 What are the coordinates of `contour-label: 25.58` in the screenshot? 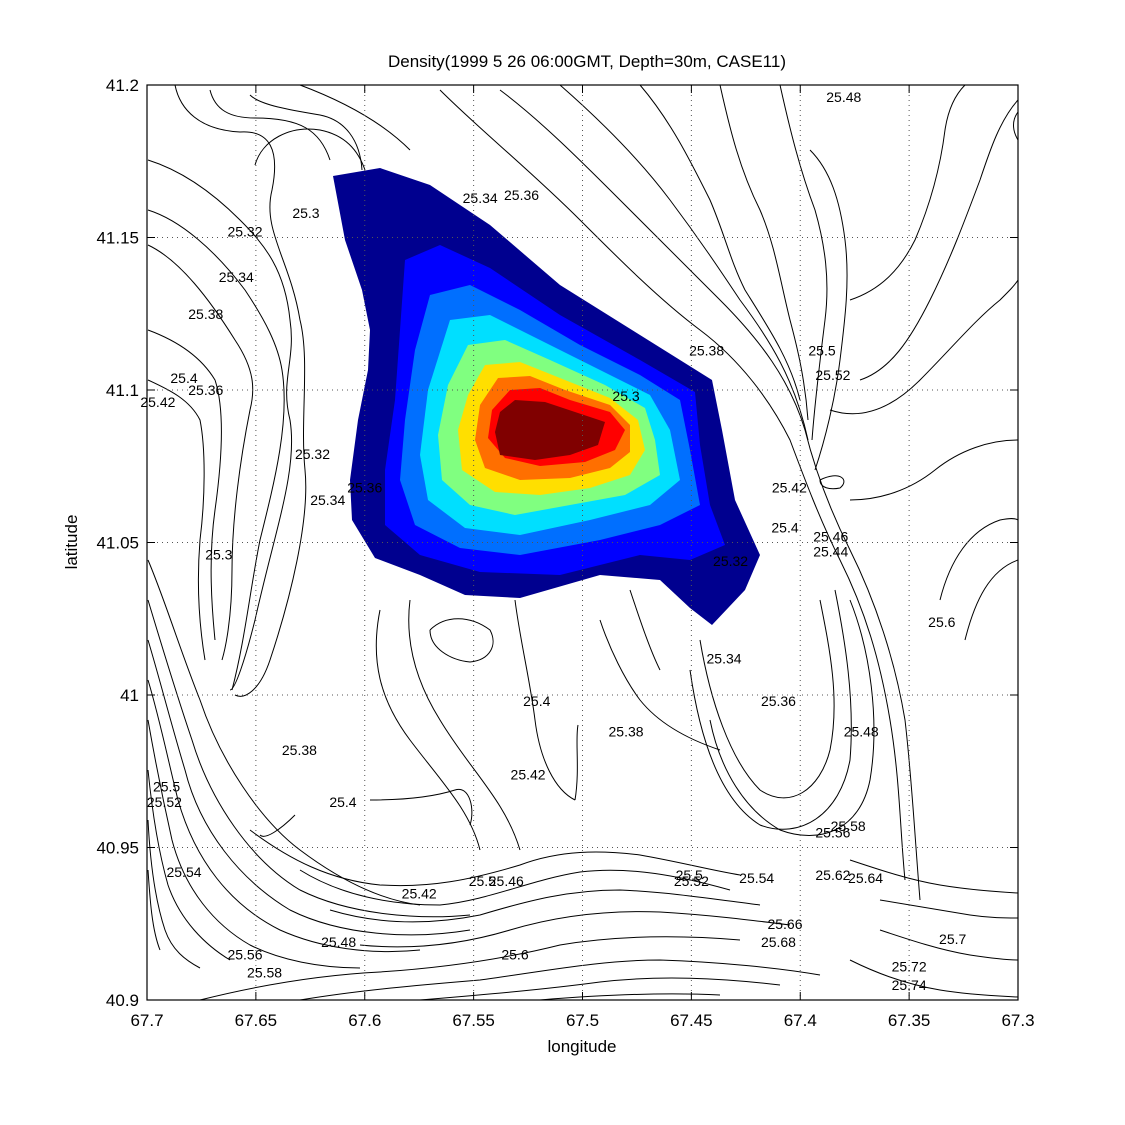 It's located at (848, 826).